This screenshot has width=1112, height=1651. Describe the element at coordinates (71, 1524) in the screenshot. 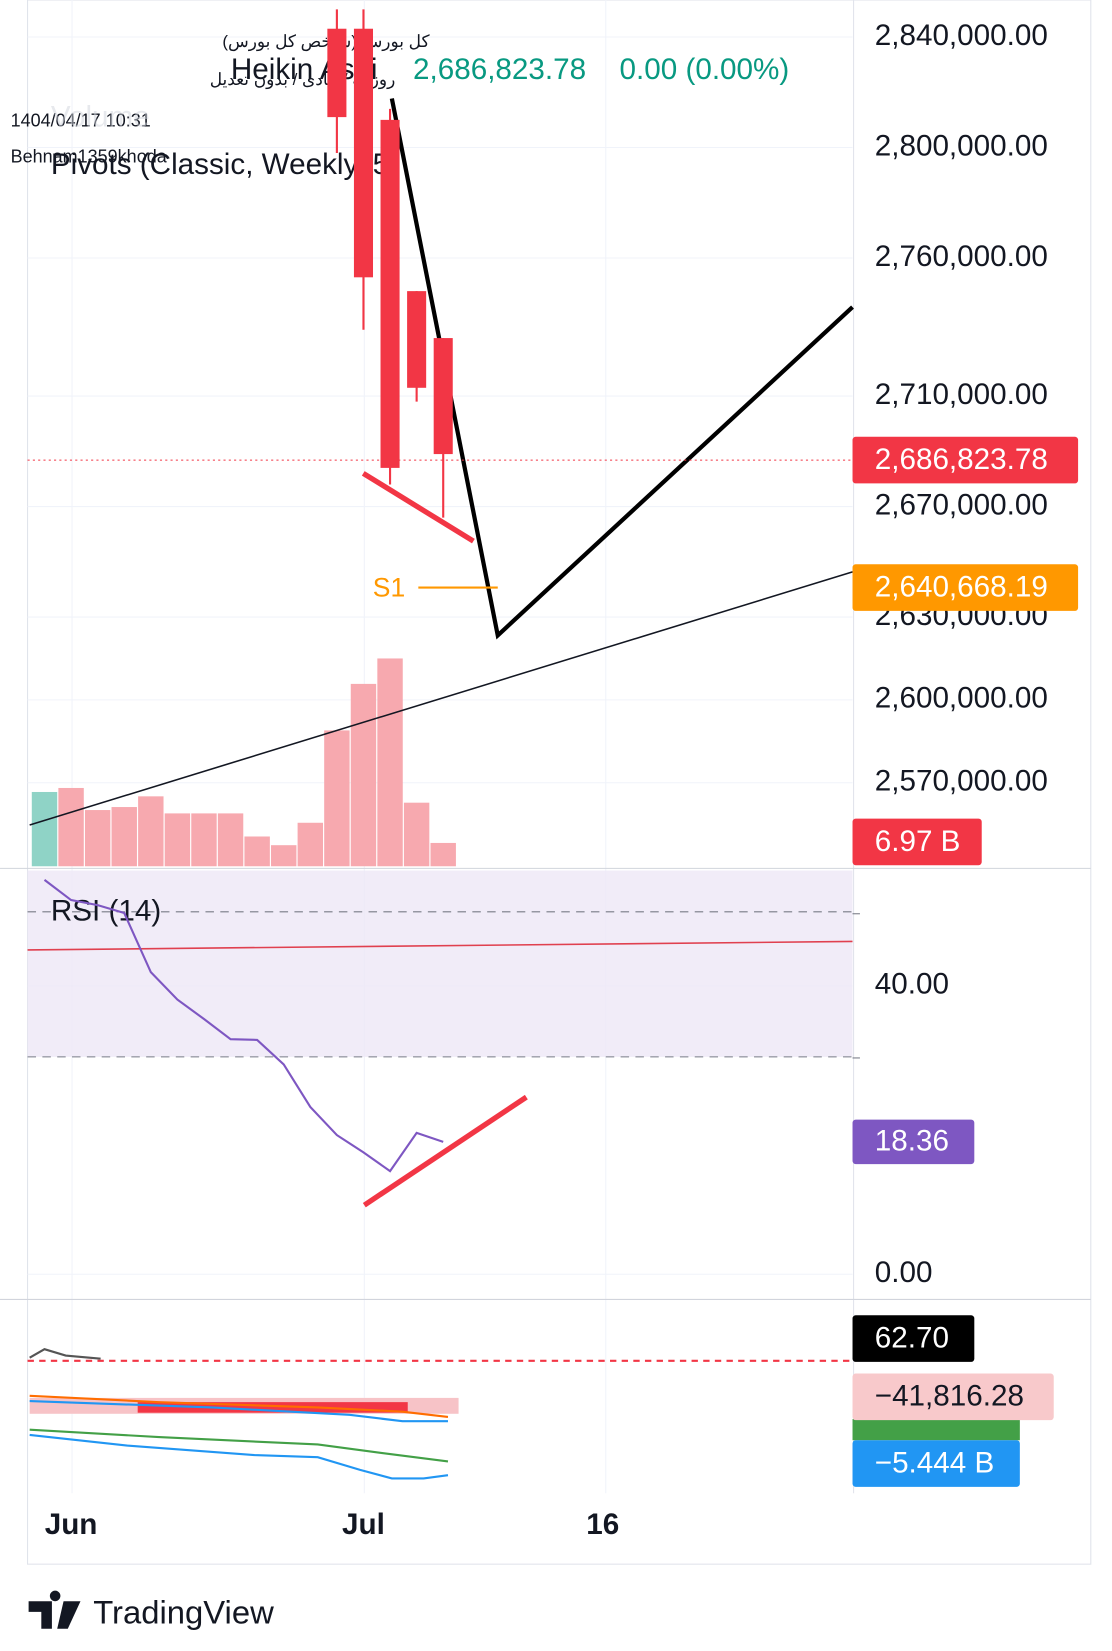

I see `x-tick-label: Jun` at that location.